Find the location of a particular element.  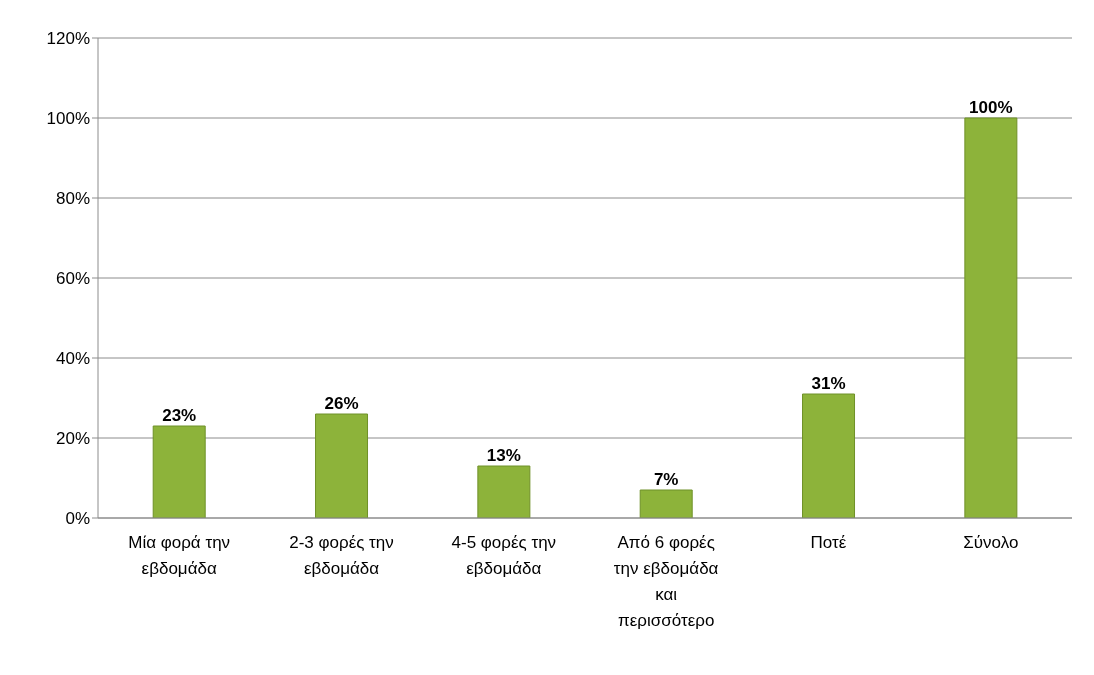

data-label: 100% is located at coordinates (991, 107).